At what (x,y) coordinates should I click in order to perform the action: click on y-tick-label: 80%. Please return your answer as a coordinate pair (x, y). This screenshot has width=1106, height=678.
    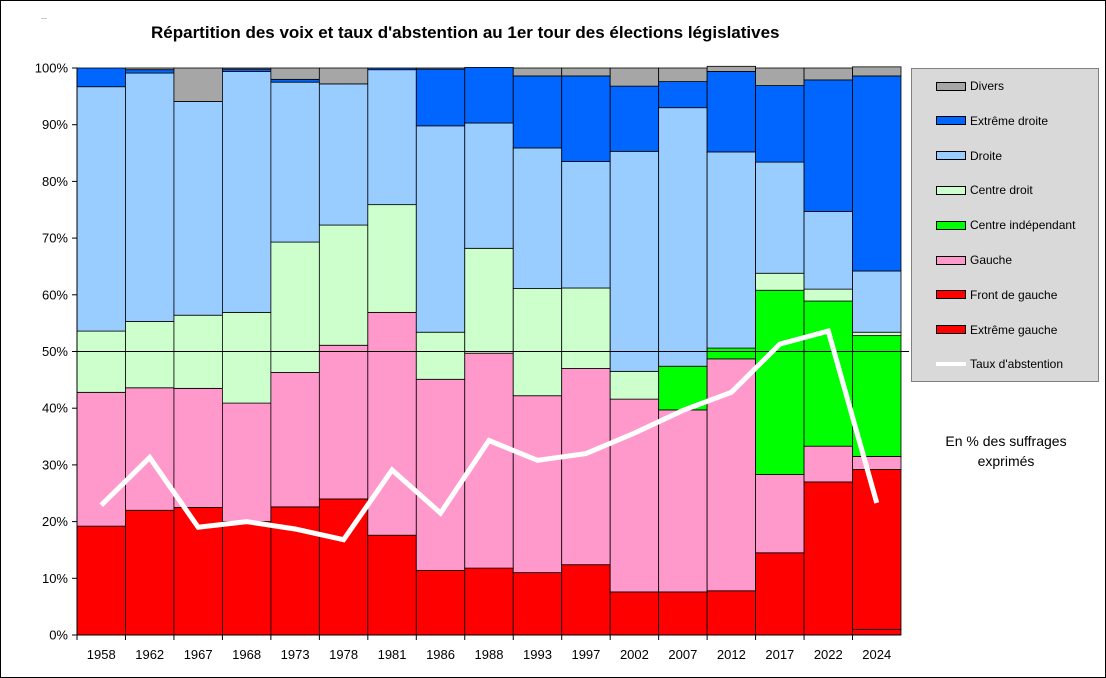
    Looking at the image, I should click on (55, 181).